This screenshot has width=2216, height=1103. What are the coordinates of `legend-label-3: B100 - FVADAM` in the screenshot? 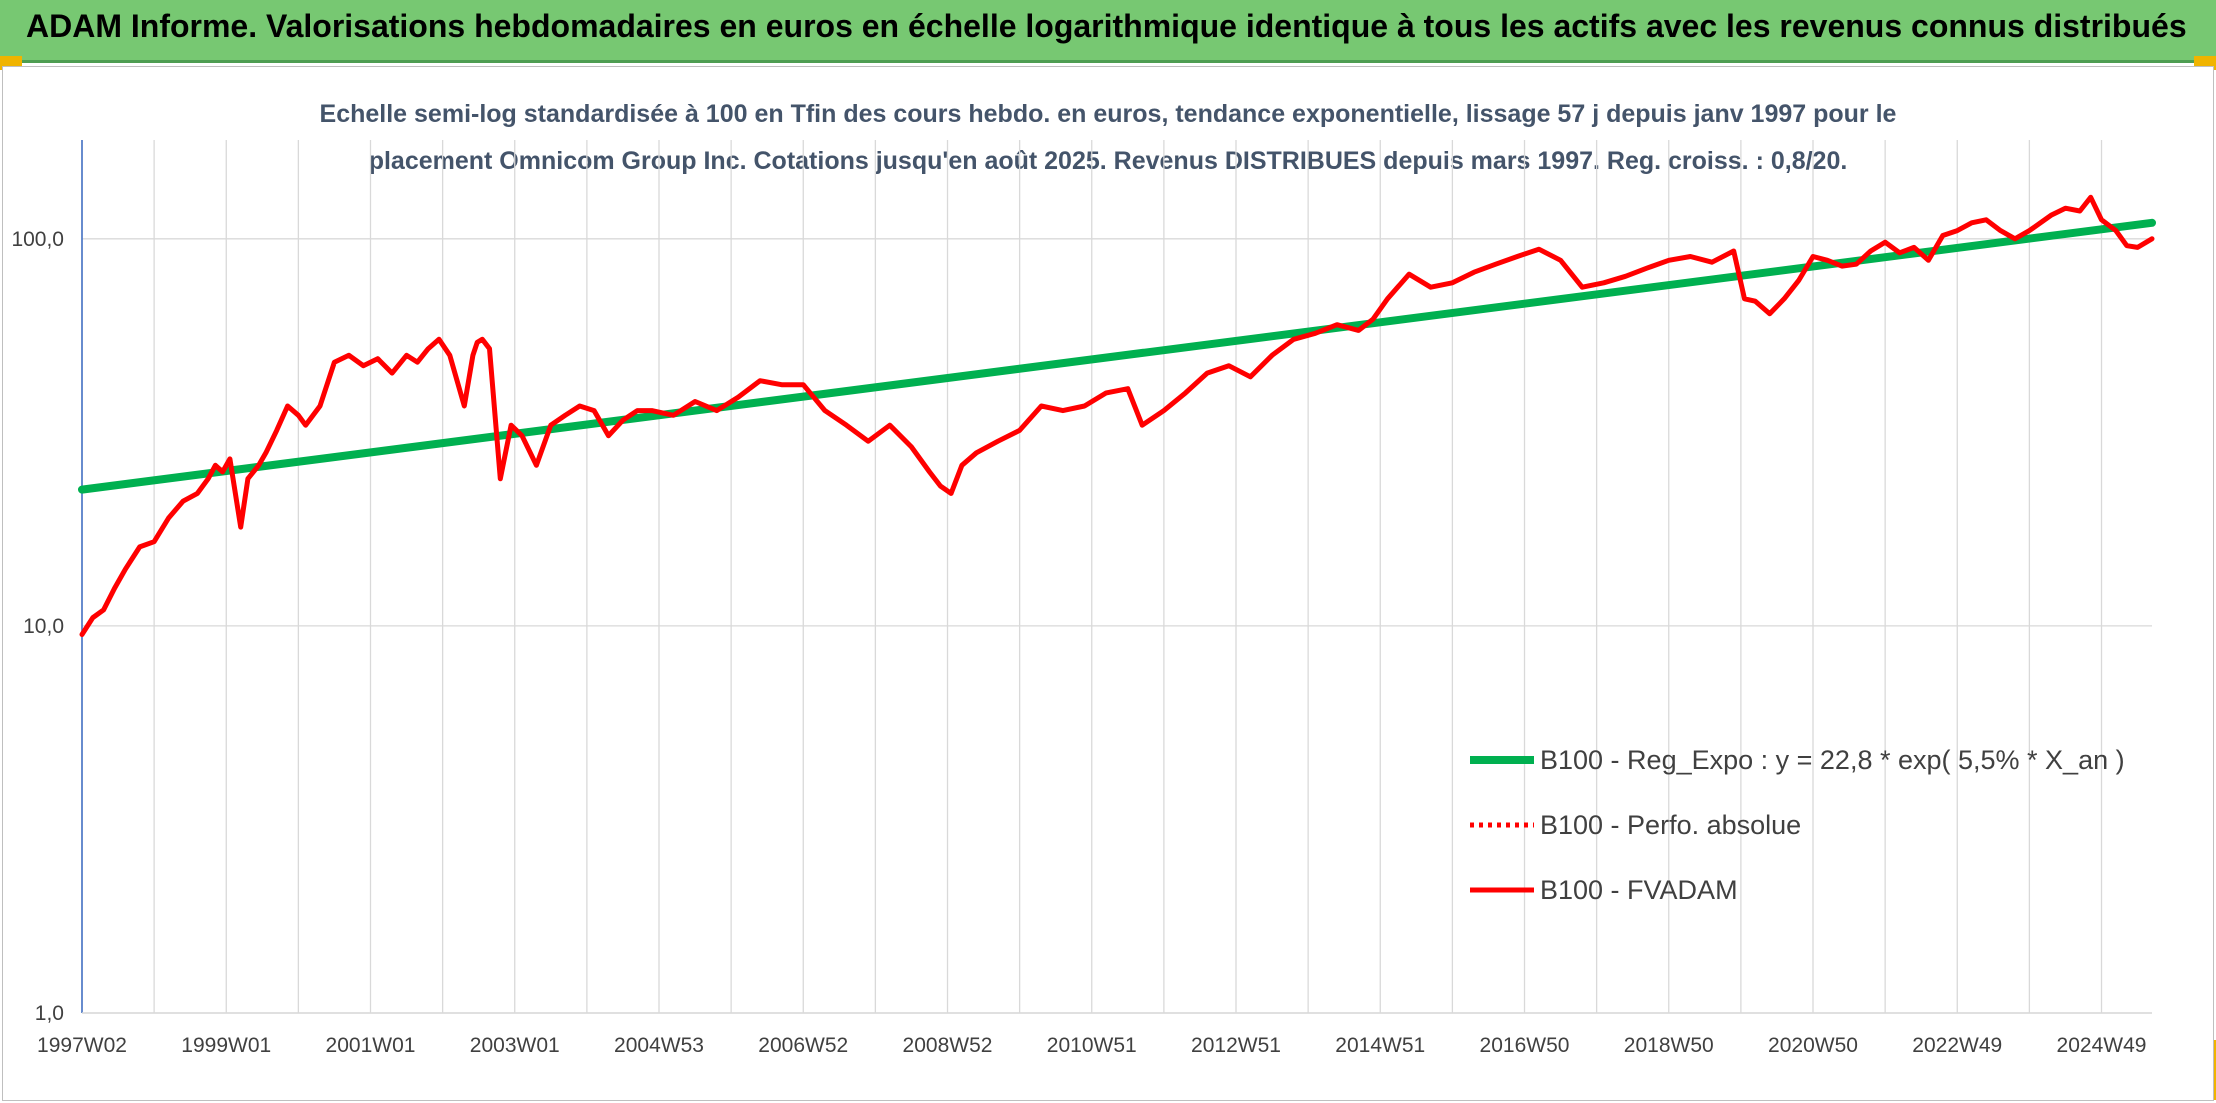 It's located at (1639, 890).